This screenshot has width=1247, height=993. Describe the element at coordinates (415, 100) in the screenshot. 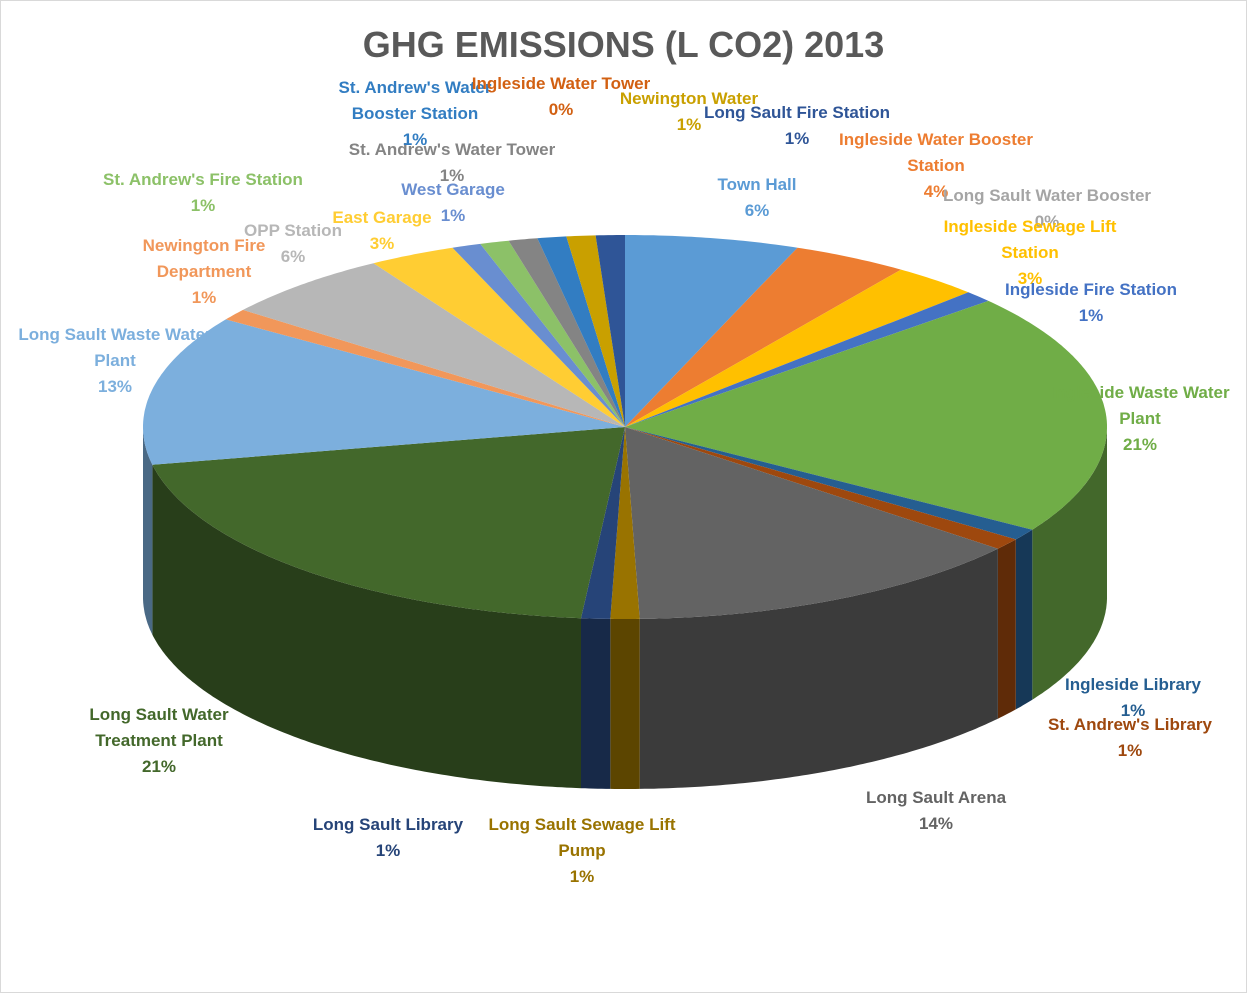

I see `category-label: St. Andrew's Water Booster Station` at that location.